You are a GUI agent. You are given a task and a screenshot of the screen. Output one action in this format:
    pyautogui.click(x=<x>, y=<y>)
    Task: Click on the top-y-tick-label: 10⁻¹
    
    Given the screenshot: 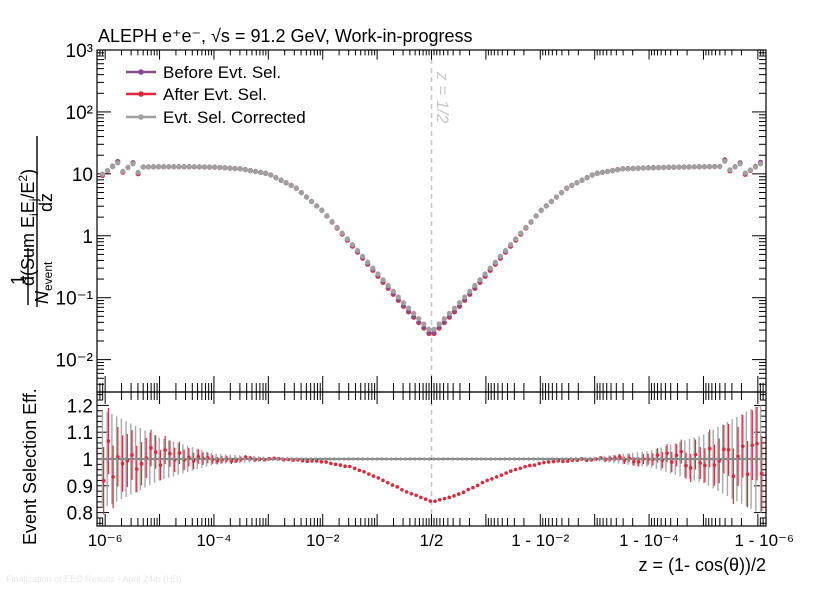 What is the action you would take?
    pyautogui.click(x=75, y=299)
    